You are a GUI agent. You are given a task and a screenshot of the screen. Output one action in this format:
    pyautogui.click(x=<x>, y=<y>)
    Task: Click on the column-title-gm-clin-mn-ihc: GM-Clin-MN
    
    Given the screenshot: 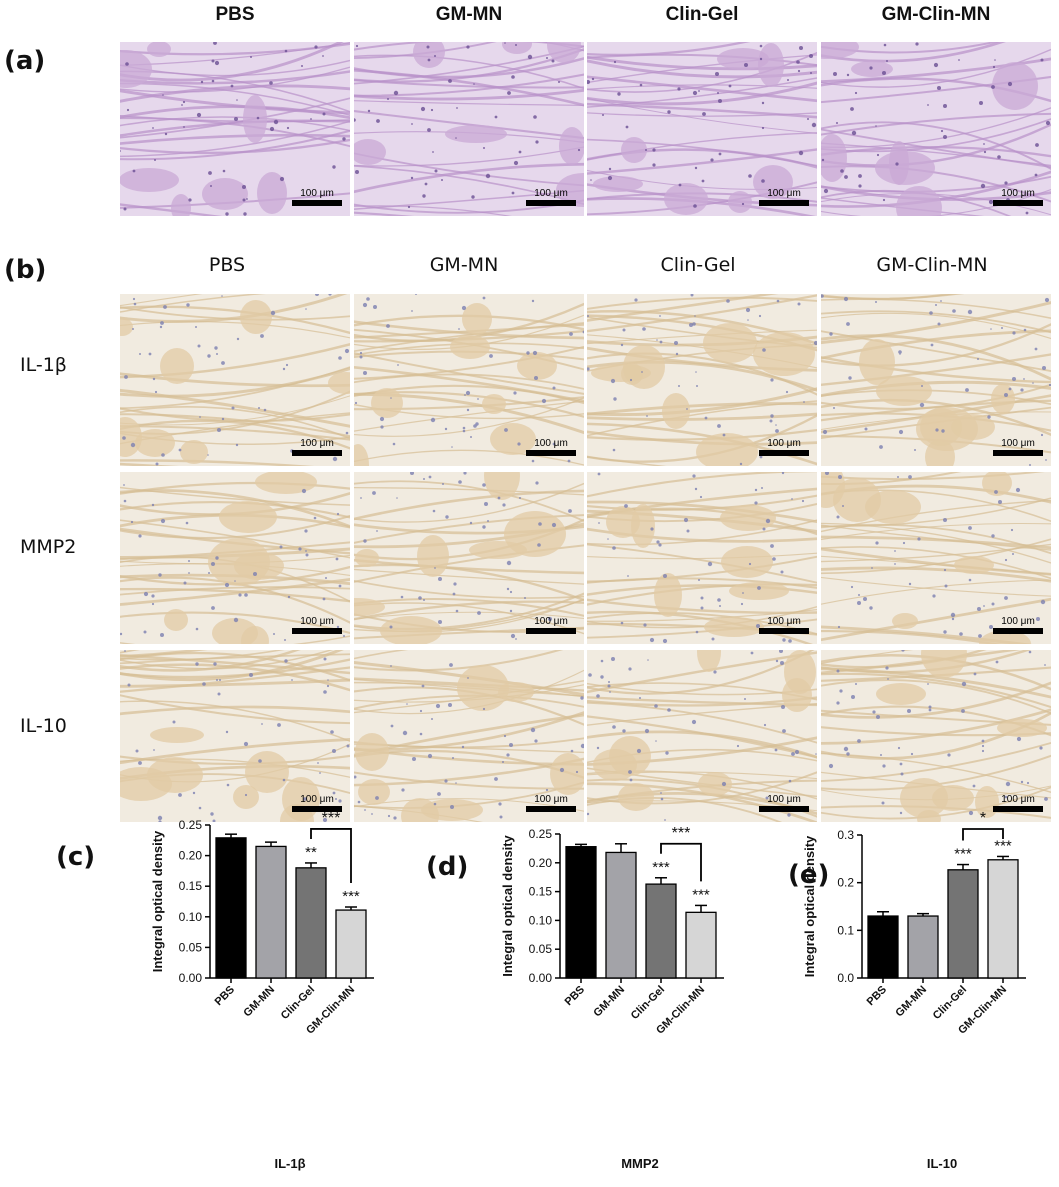 What is the action you would take?
    pyautogui.click(x=932, y=265)
    